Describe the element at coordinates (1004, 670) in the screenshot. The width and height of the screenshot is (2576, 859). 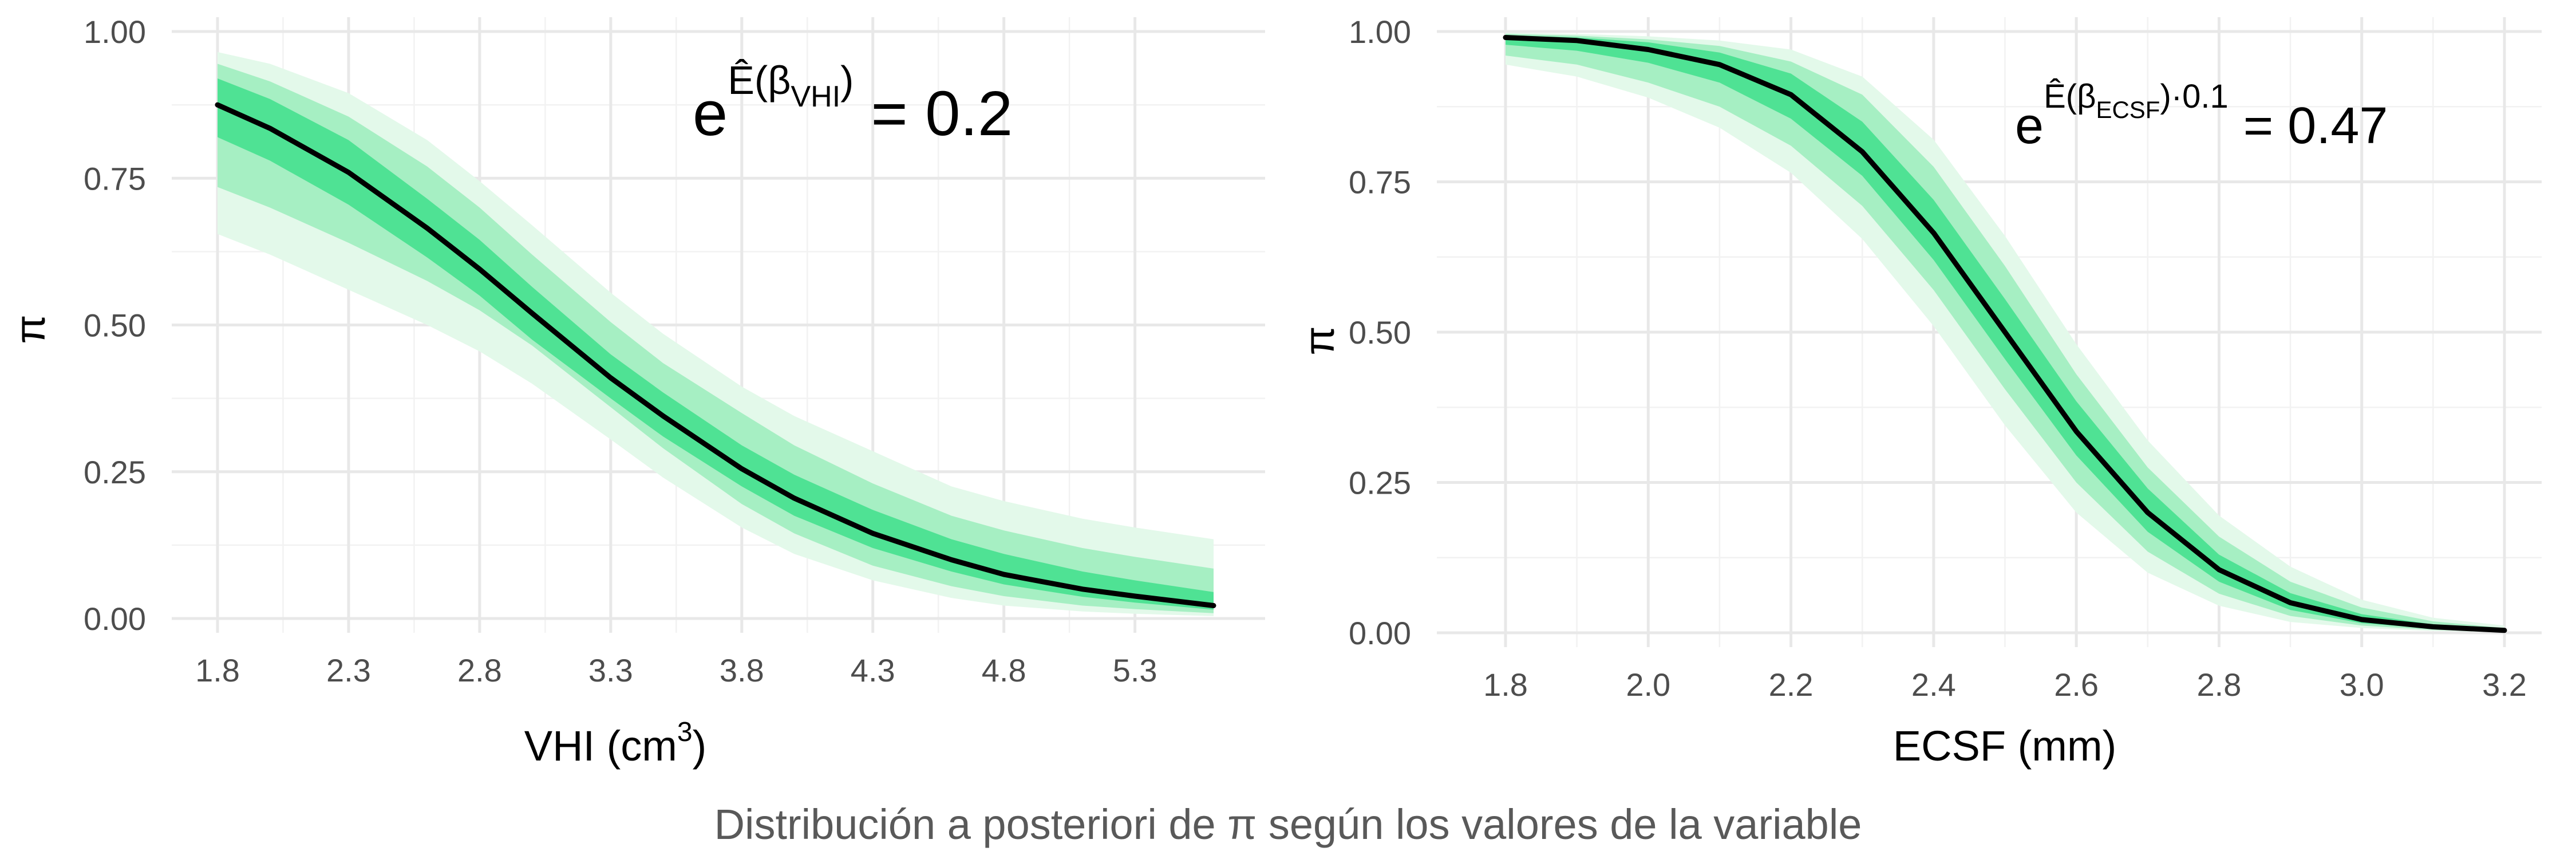
I see `x-tick-label: 4.8` at that location.